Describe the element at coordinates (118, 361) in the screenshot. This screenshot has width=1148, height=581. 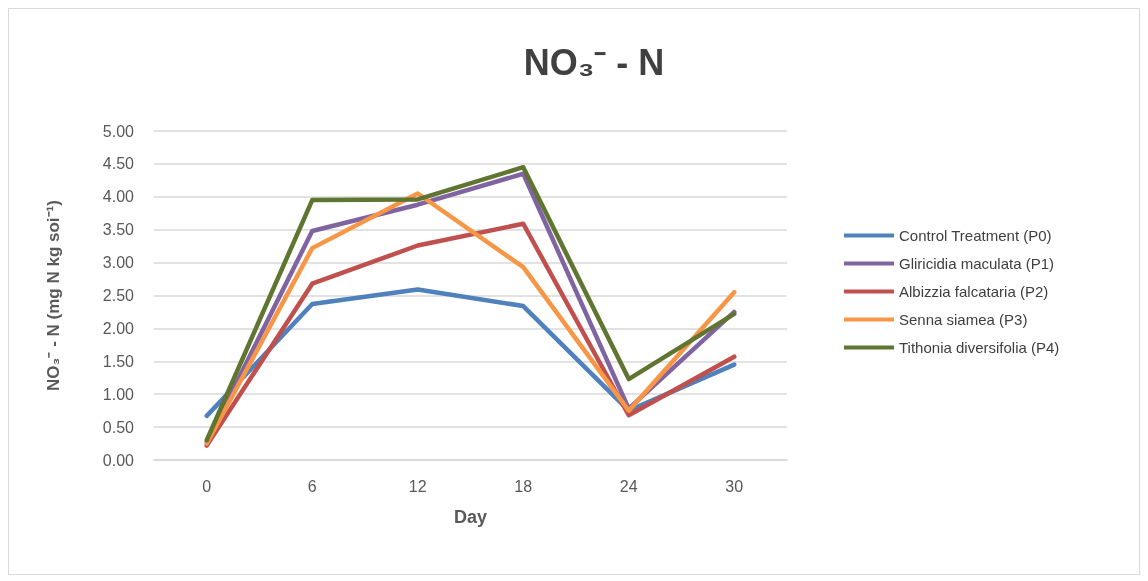
I see `y-tick-label: 1.50` at that location.